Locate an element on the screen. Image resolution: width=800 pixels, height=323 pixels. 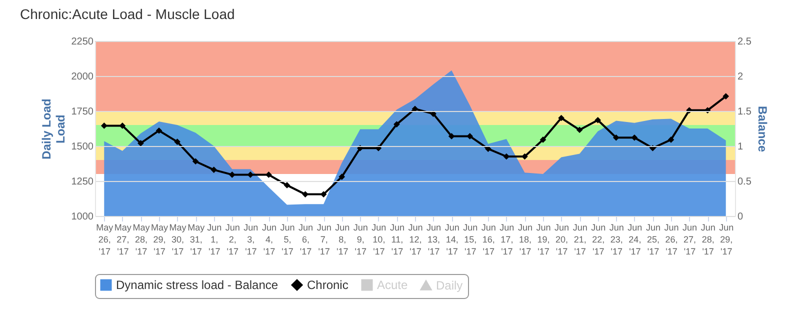
y2-tick-label: 0.5 is located at coordinates (745, 182).